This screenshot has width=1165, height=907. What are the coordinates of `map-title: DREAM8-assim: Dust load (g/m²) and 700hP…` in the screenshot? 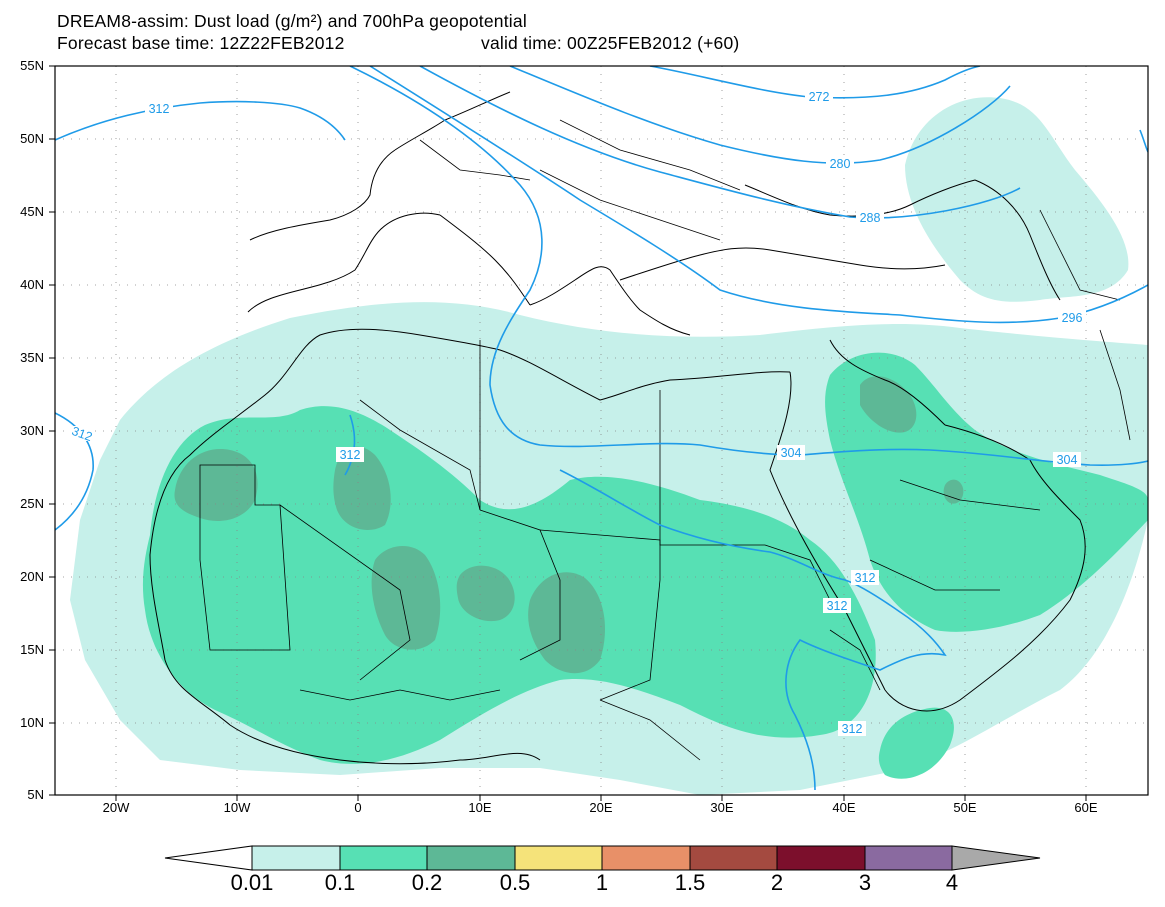 It's located at (292, 21).